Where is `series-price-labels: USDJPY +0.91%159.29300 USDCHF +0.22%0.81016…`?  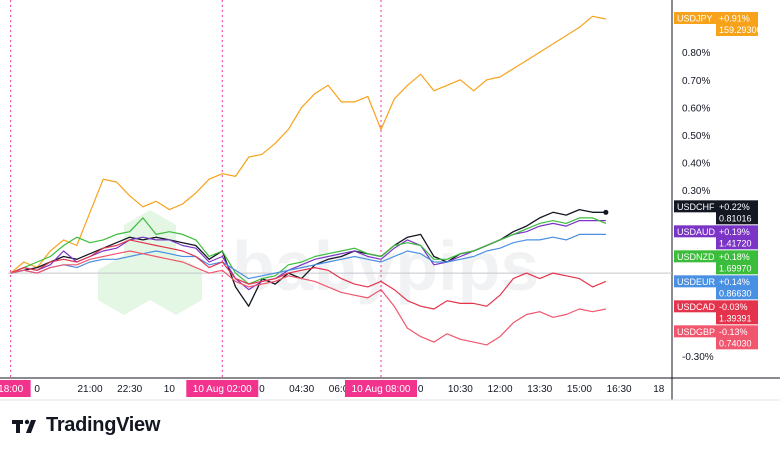 series-price-labels: USDJPY +0.91%159.29300 USDCHF +0.22%0.81016… is located at coordinates (718, 181).